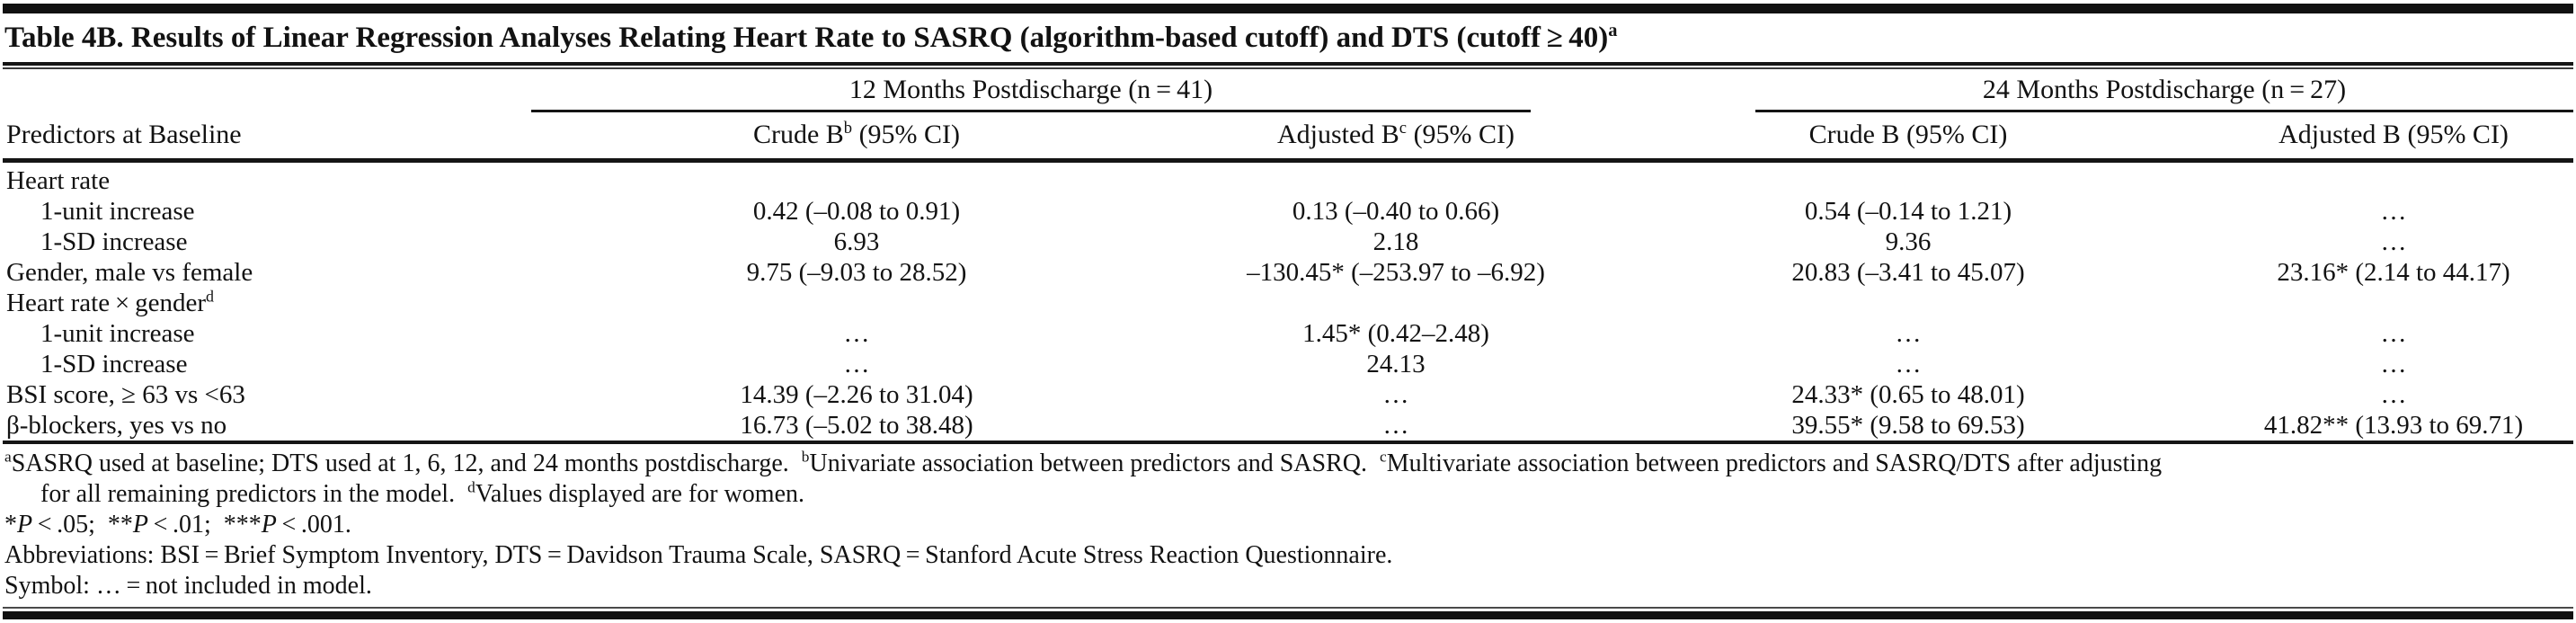  I want to click on row-label-text: BSI score, ≥ 63 vs <63, so click(125, 394).